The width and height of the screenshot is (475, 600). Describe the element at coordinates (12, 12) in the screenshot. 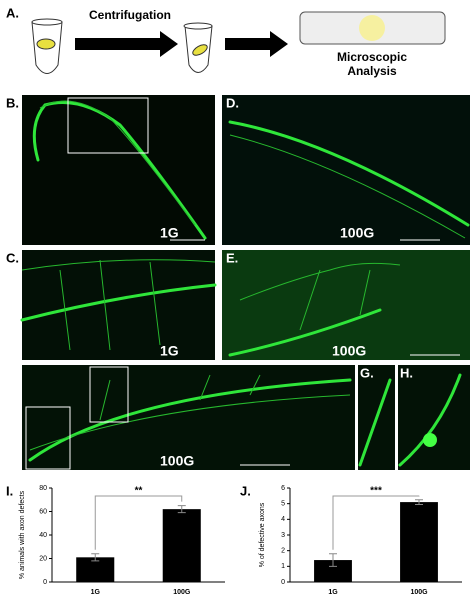

I see `panel-label: A.` at that location.